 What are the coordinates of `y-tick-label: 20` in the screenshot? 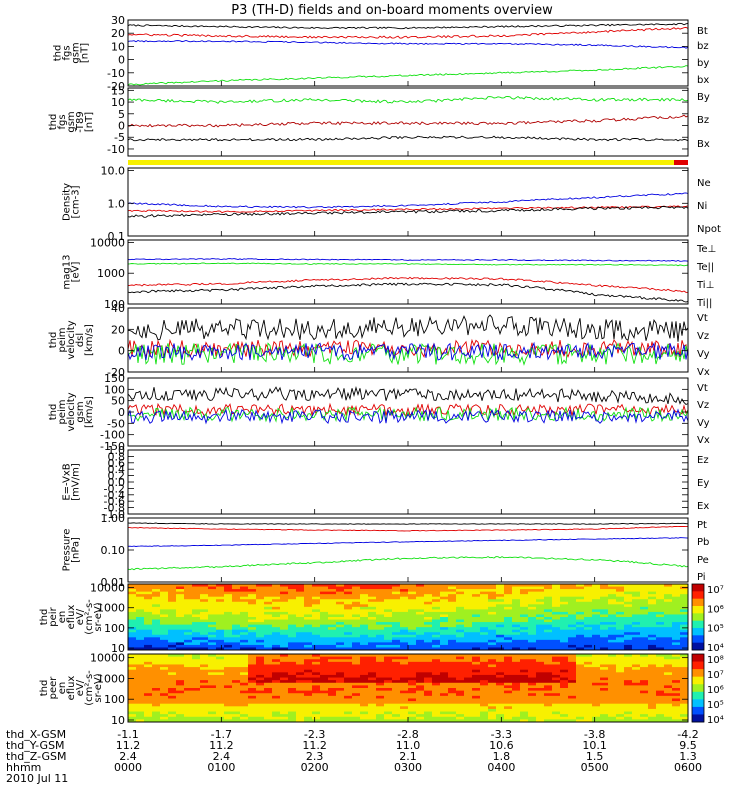 It's located at (118, 329).